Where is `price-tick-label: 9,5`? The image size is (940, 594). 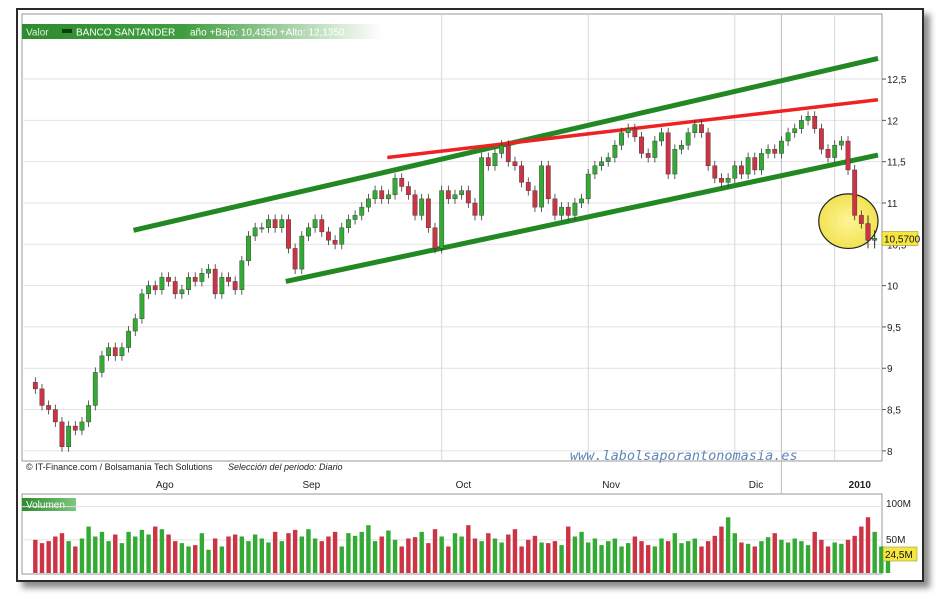
price-tick-label: 9,5 is located at coordinates (894, 328).